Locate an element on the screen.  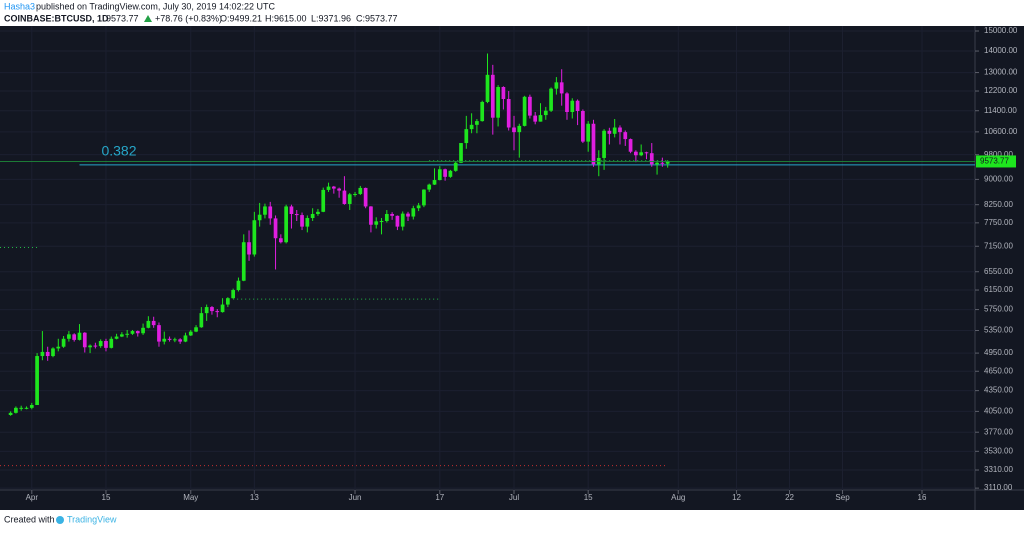
y-tick-label: 11400.00 is located at coordinates (1000, 110).